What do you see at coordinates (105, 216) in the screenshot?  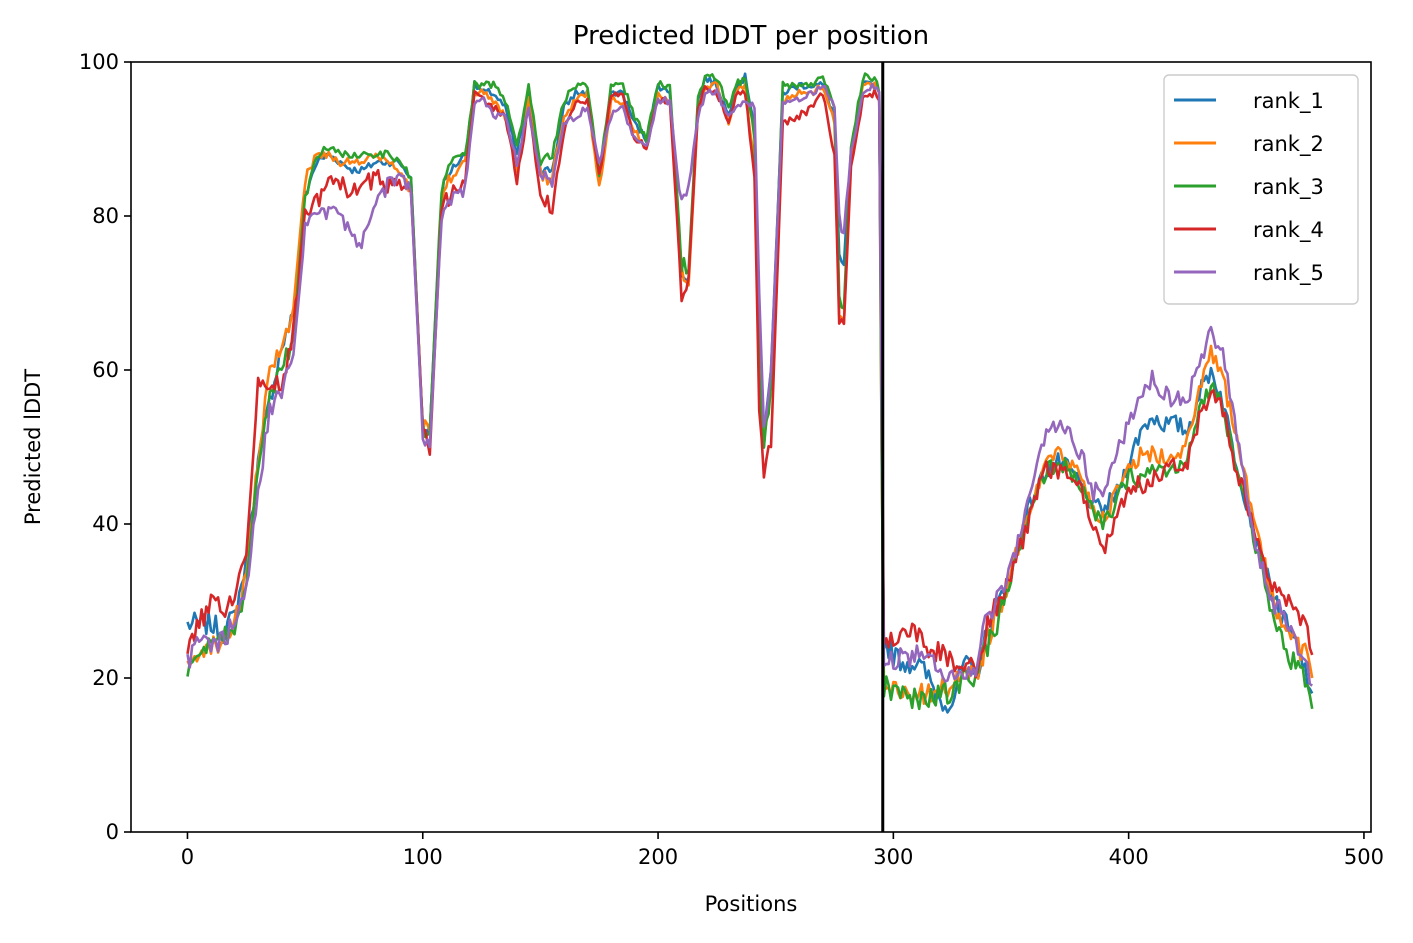 I see `y-tick-label: 80` at bounding box center [105, 216].